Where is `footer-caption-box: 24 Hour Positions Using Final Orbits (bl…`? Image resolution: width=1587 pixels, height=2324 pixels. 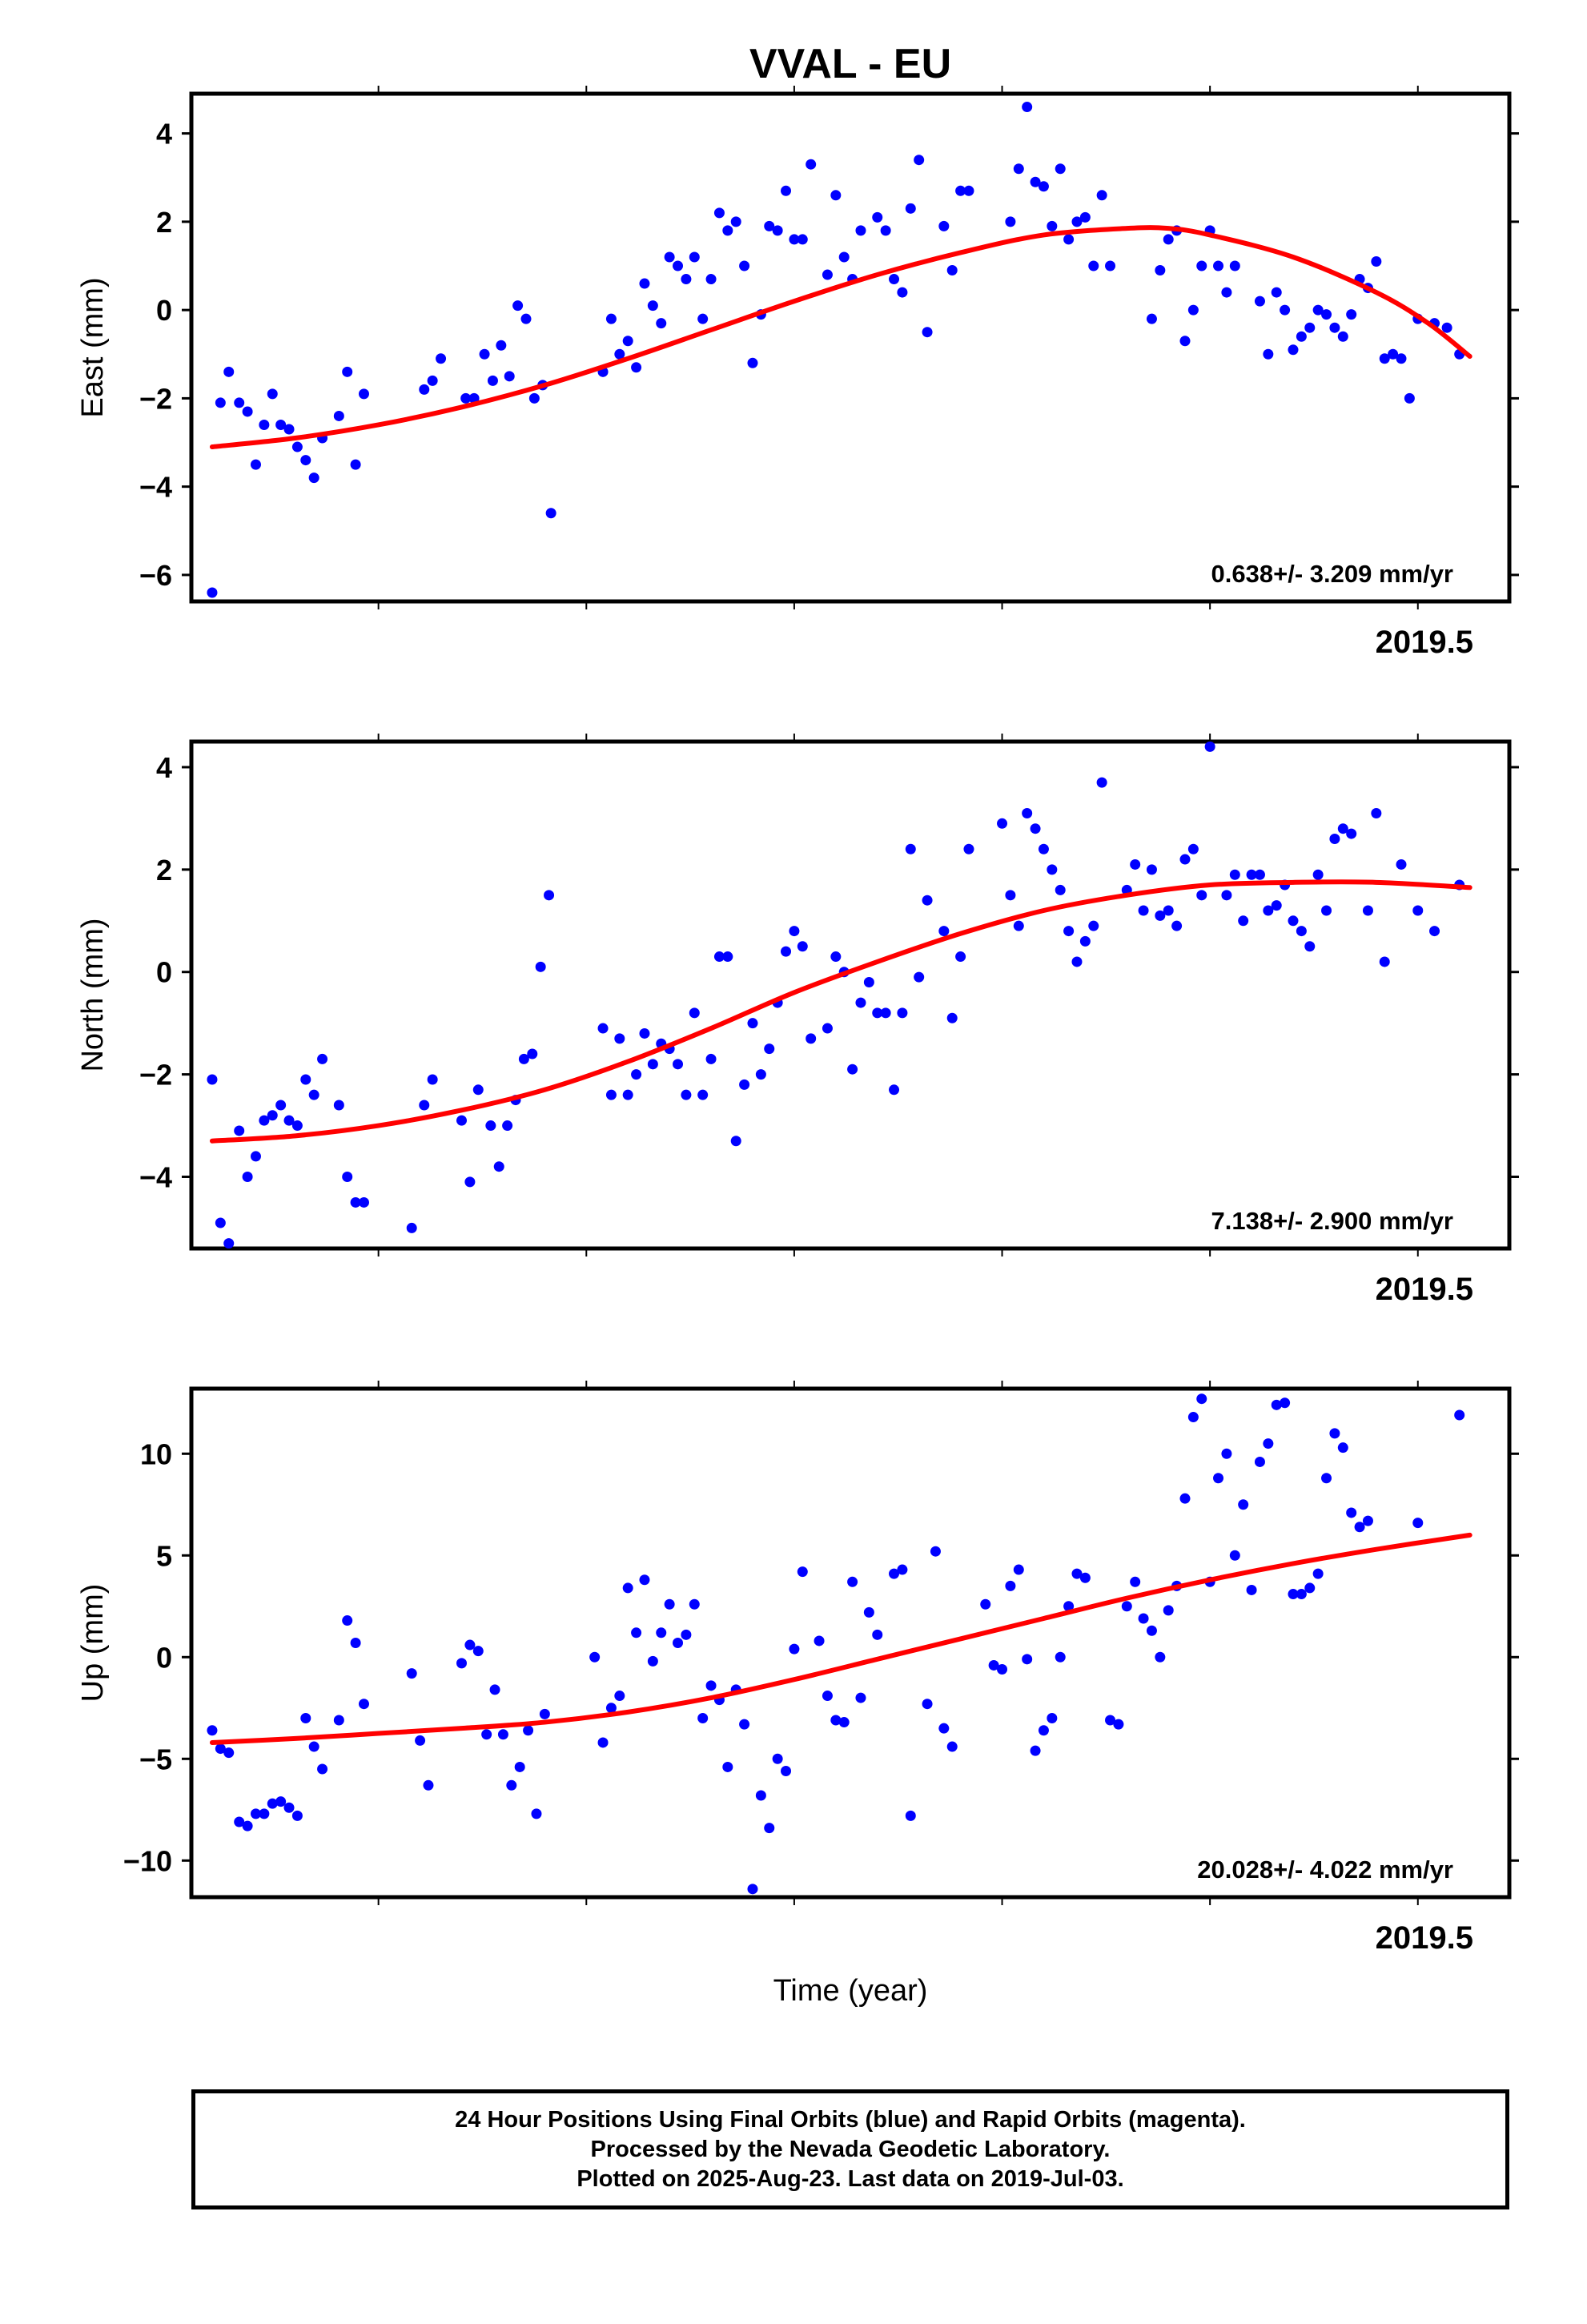
footer-caption-box: 24 Hour Positions Using Final Orbits (bl… is located at coordinates (850, 2149).